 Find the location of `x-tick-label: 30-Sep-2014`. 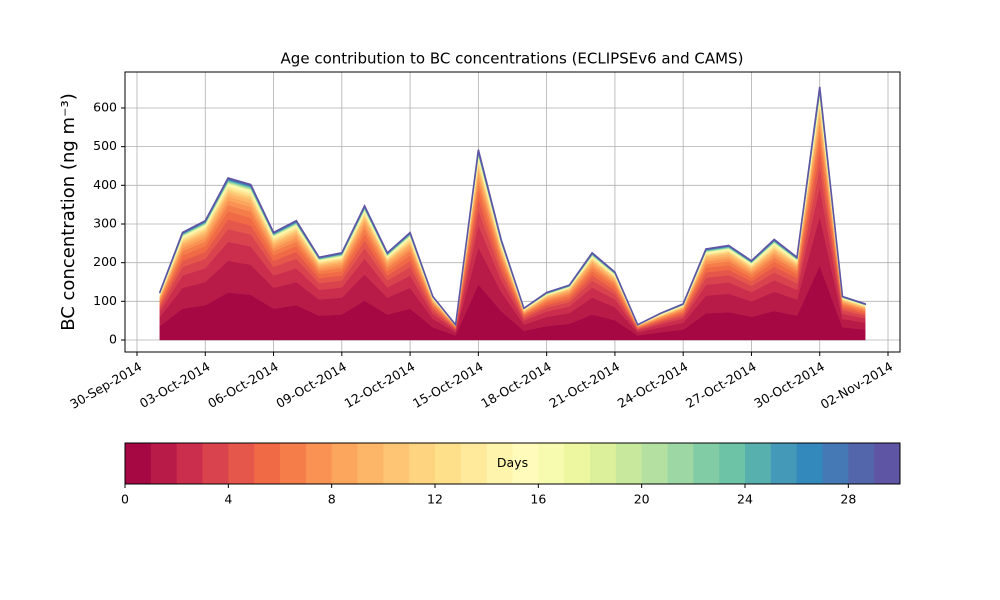

x-tick-label: 30-Sep-2014 is located at coordinates (105, 385).